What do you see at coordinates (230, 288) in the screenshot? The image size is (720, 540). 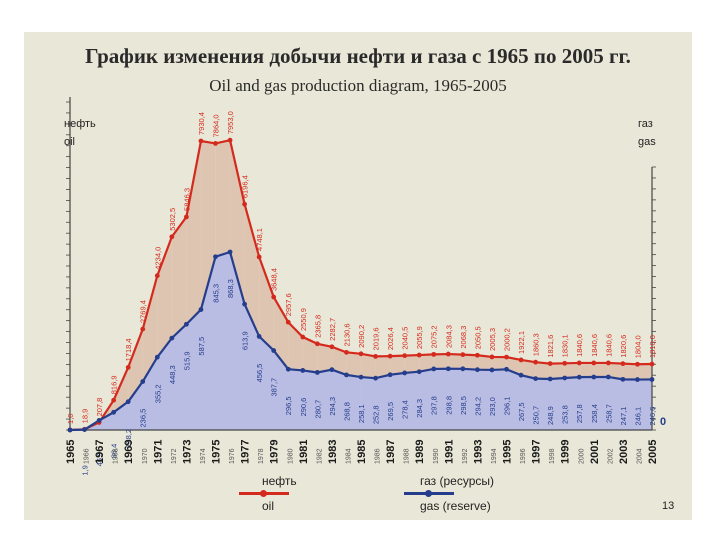 I see `gas-data-label: 868,3` at bounding box center [230, 288].